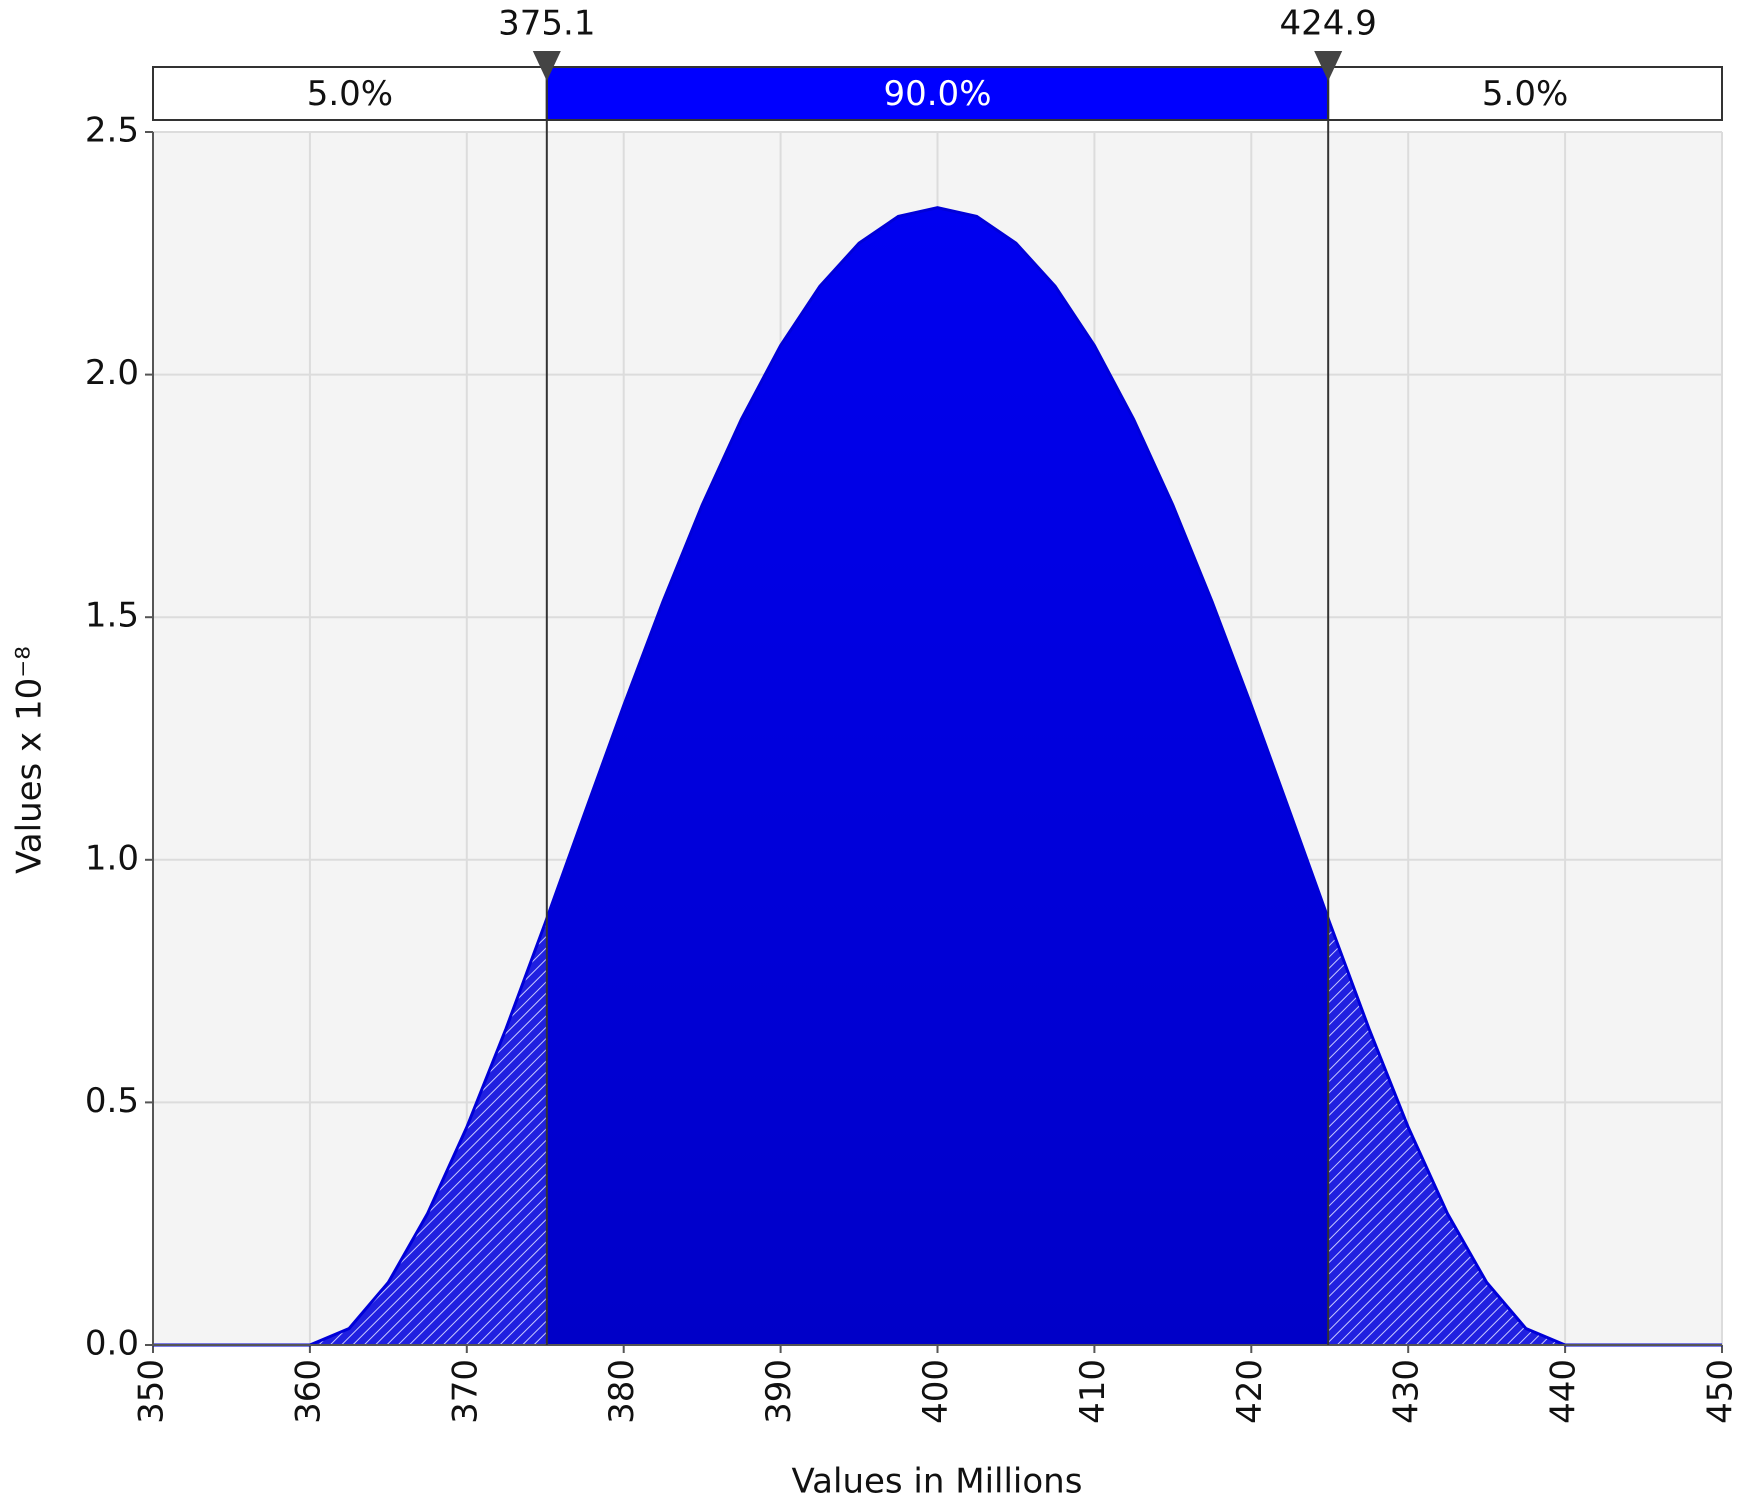 The image size is (1749, 1512). Describe the element at coordinates (1093, 1391) in the screenshot. I see `x-tick-label: 410` at that location.